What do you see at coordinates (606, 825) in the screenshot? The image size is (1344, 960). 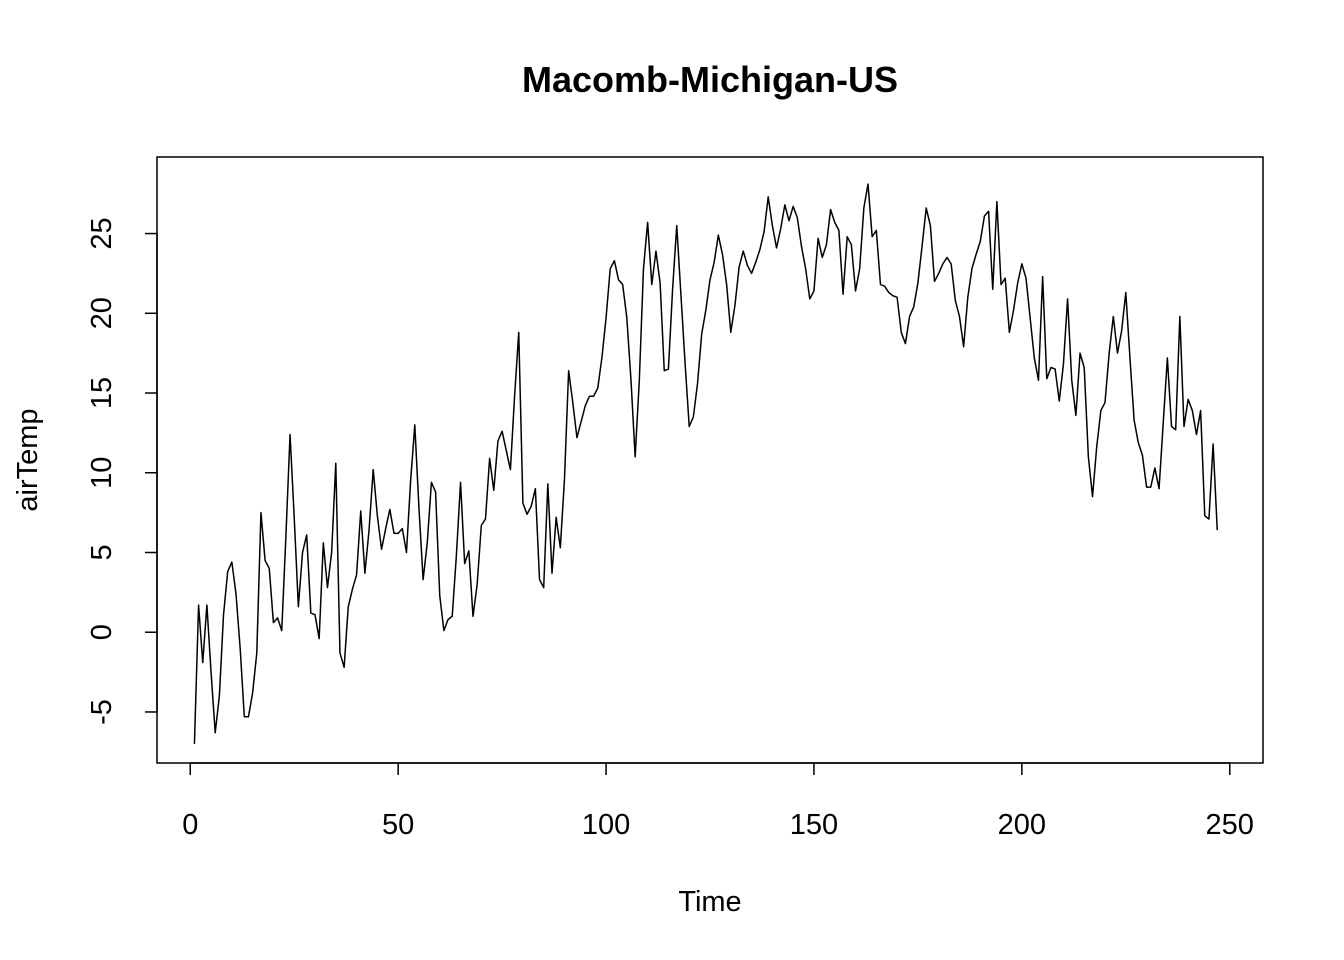 I see `x-tick-label: 100` at bounding box center [606, 825].